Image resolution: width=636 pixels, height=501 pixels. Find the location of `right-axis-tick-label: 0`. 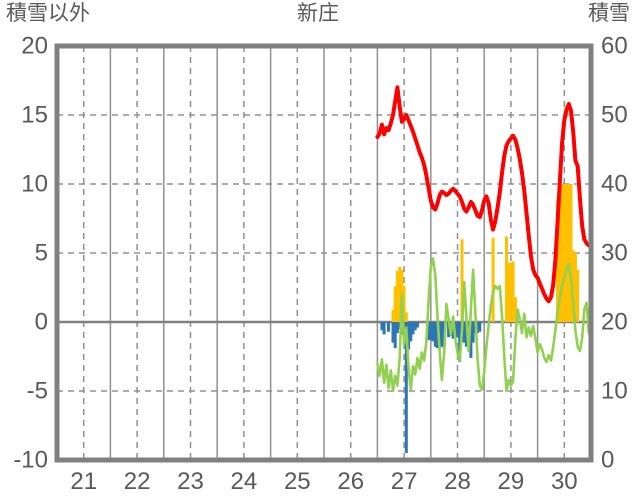

right-axis-tick-label: 0 is located at coordinates (607, 460).